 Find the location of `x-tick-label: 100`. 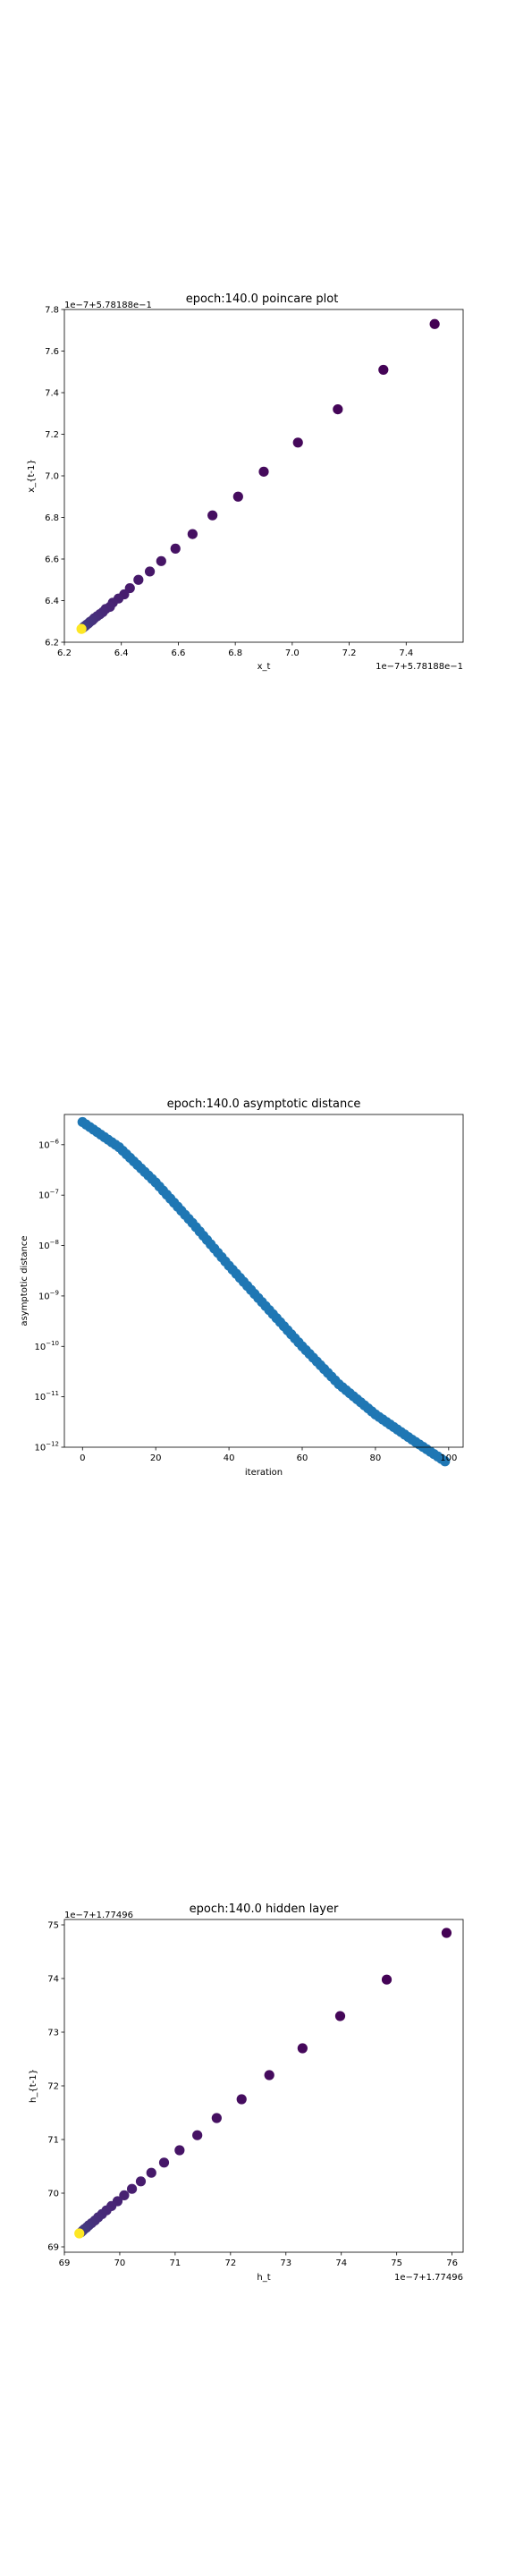

x-tick-label: 100 is located at coordinates (448, 1458).